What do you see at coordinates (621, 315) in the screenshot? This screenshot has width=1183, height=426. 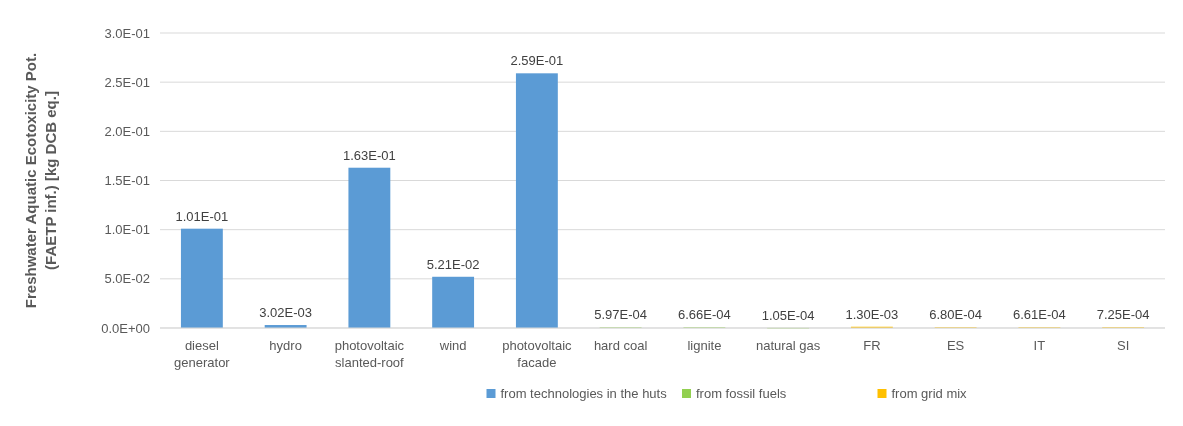 I see `data-label: 5.97E-04` at bounding box center [621, 315].